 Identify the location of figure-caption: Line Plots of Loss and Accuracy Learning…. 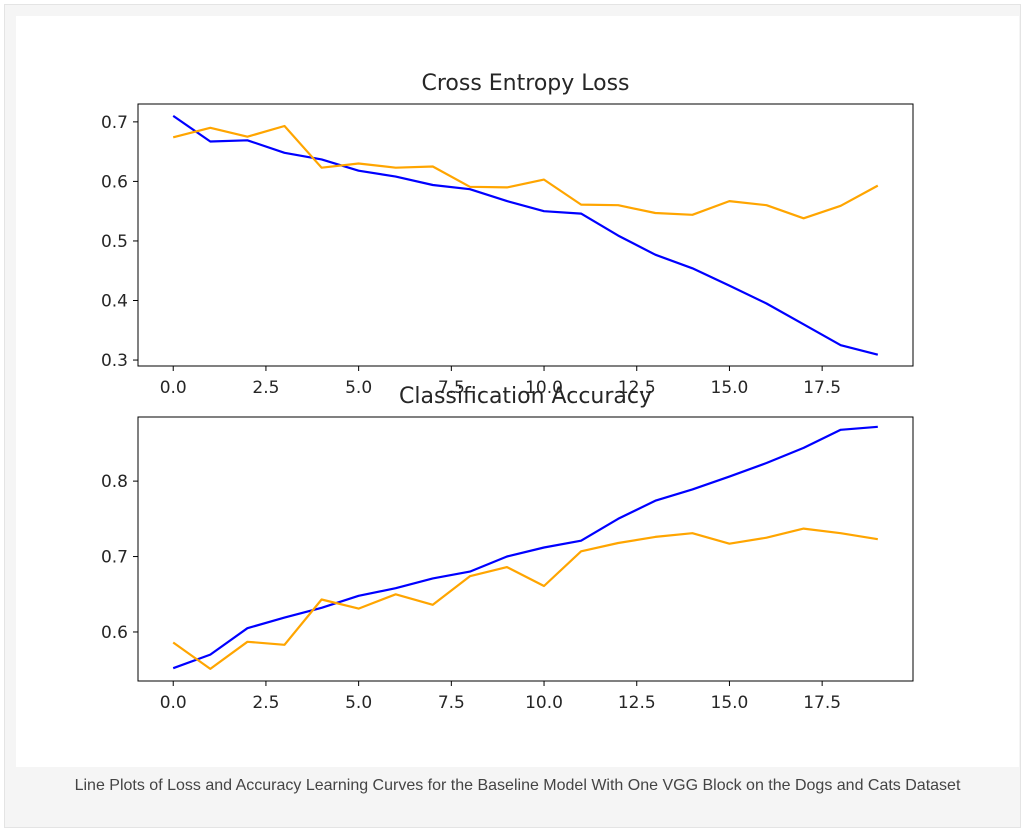
(517, 785).